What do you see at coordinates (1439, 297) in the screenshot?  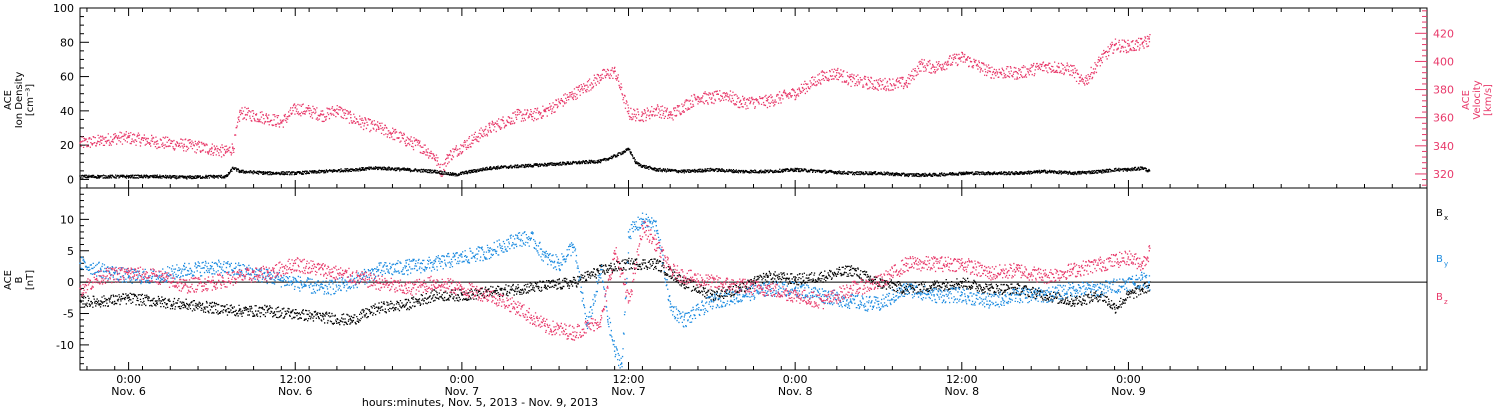 I see `legend-bz: B` at bounding box center [1439, 297].